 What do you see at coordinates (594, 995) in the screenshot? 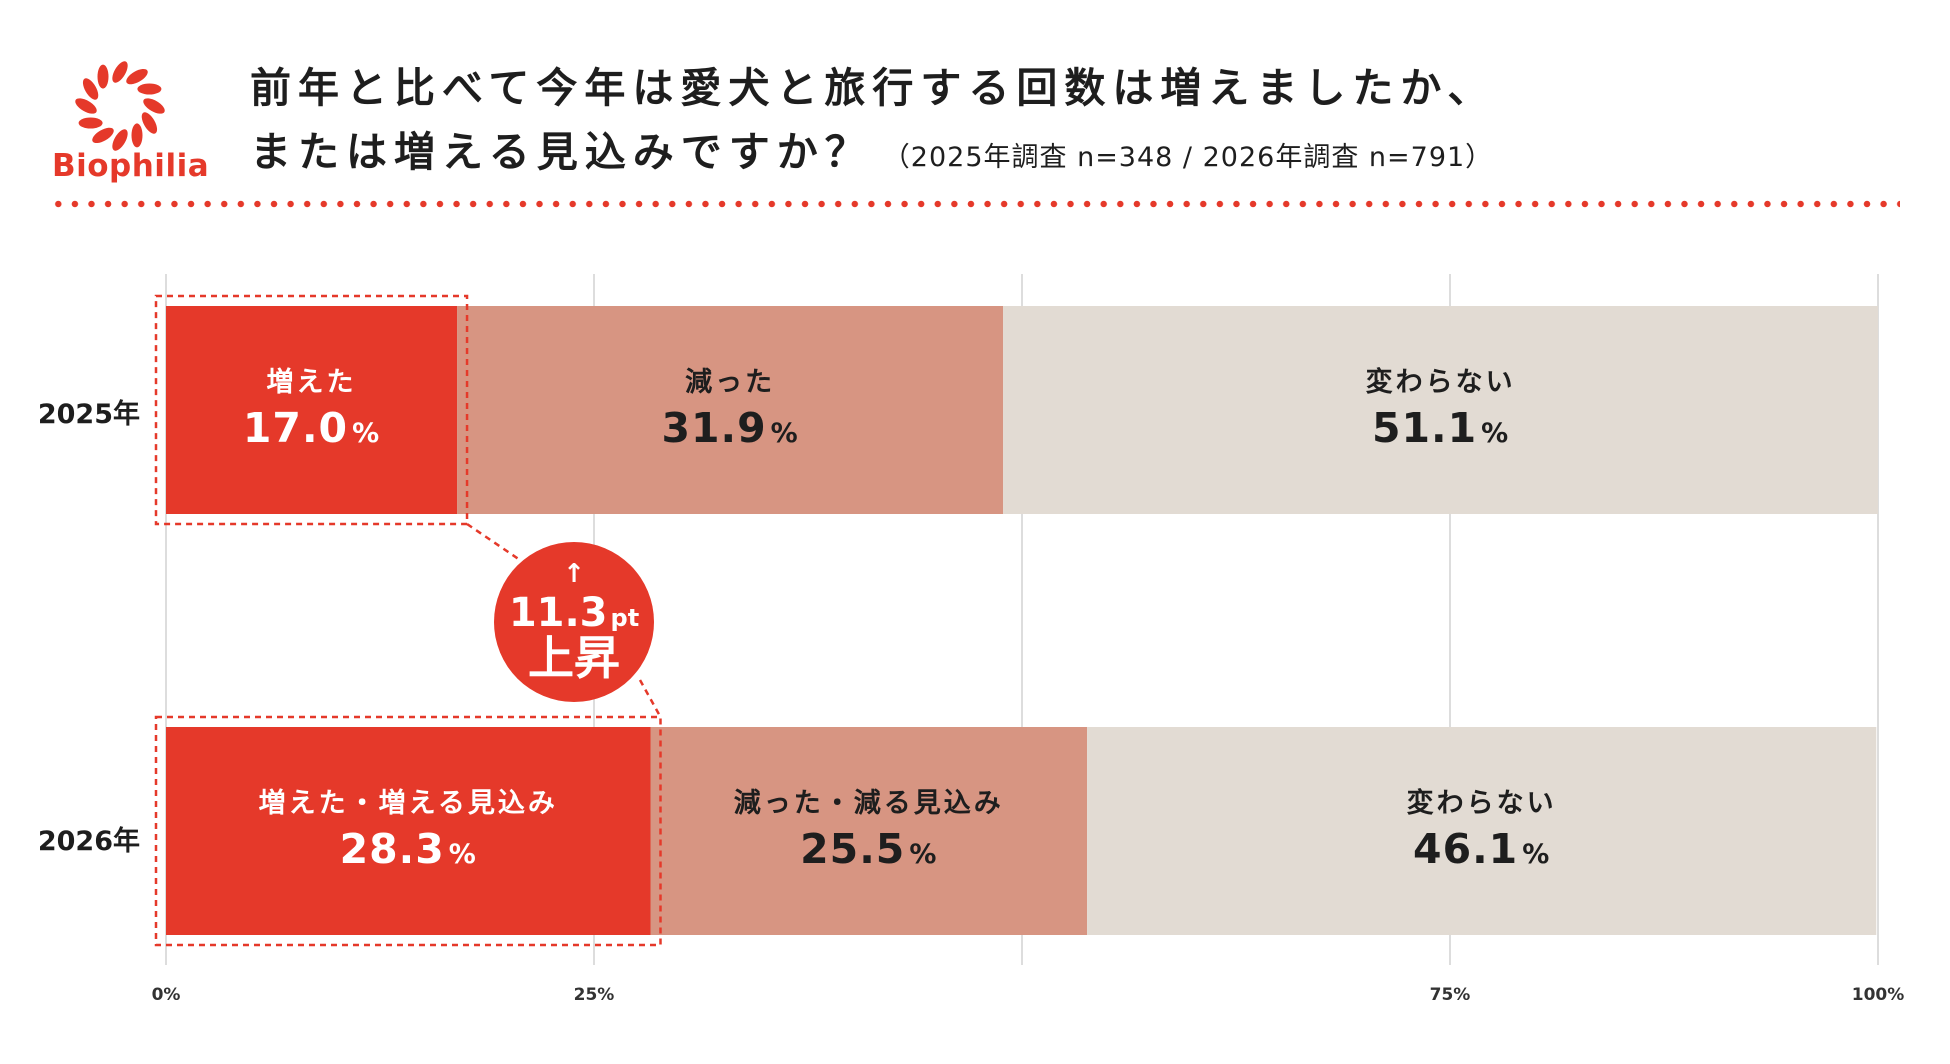
I see `x-tick-label: 25%` at bounding box center [594, 995].